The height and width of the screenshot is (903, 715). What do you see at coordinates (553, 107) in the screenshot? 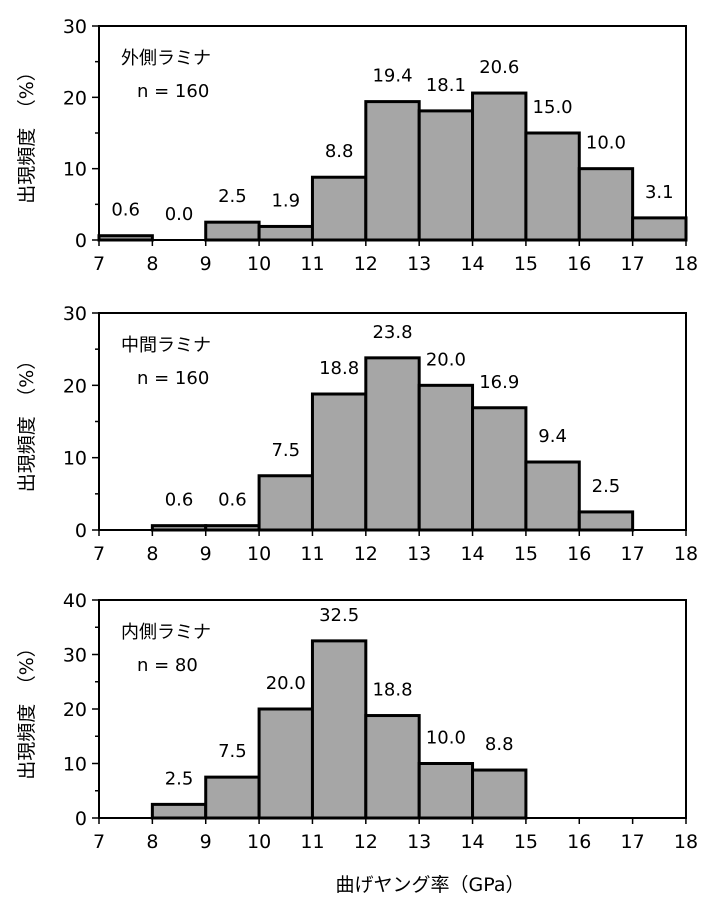
I see `data-label: 15.0` at bounding box center [553, 107].